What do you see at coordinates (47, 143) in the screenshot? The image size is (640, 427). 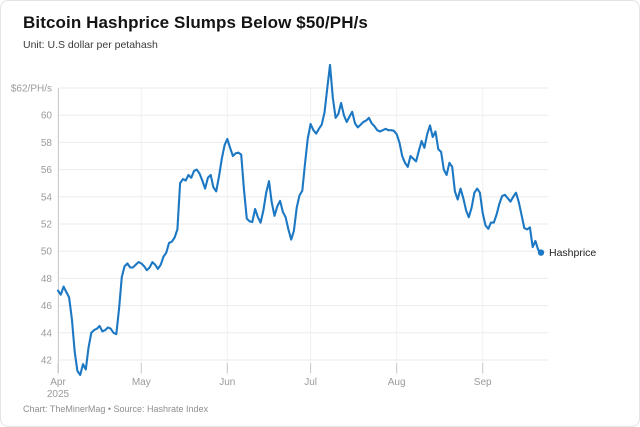 I see `y-axis-label: 58` at bounding box center [47, 143].